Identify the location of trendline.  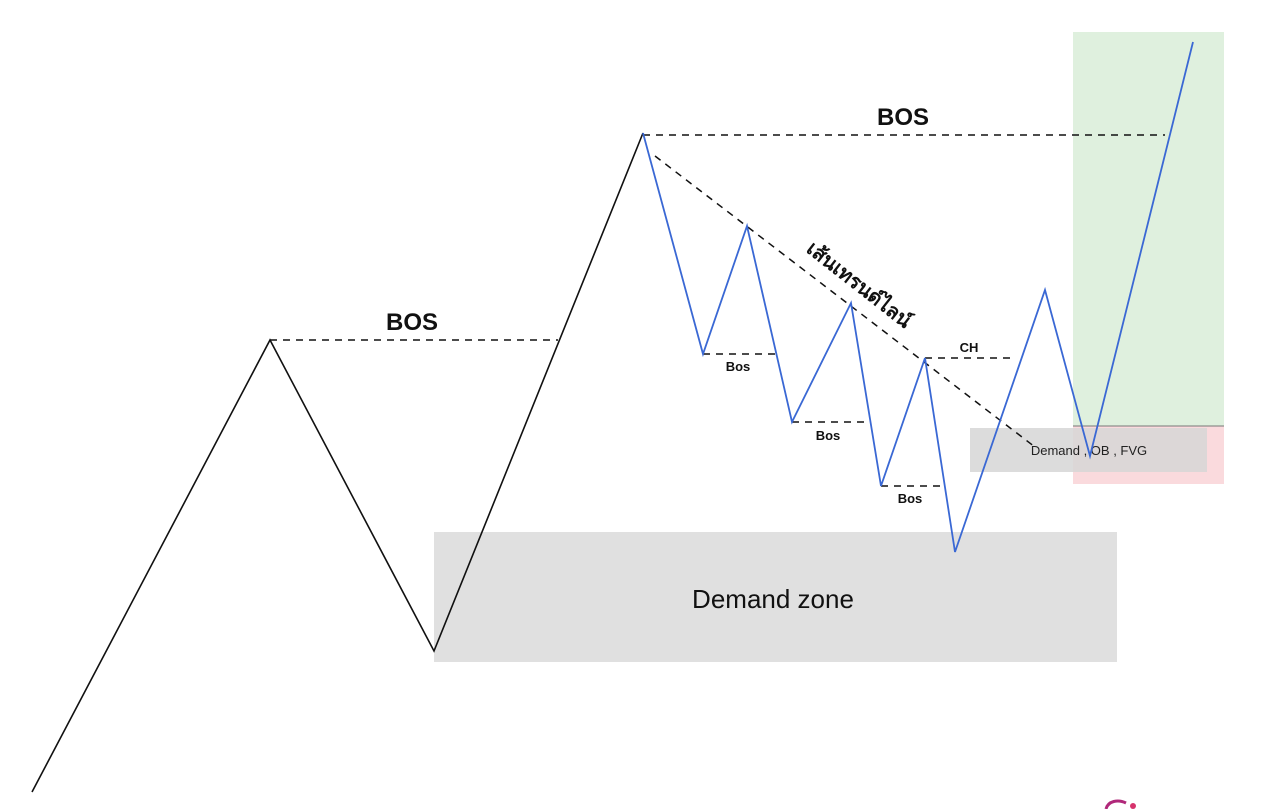
(845, 301).